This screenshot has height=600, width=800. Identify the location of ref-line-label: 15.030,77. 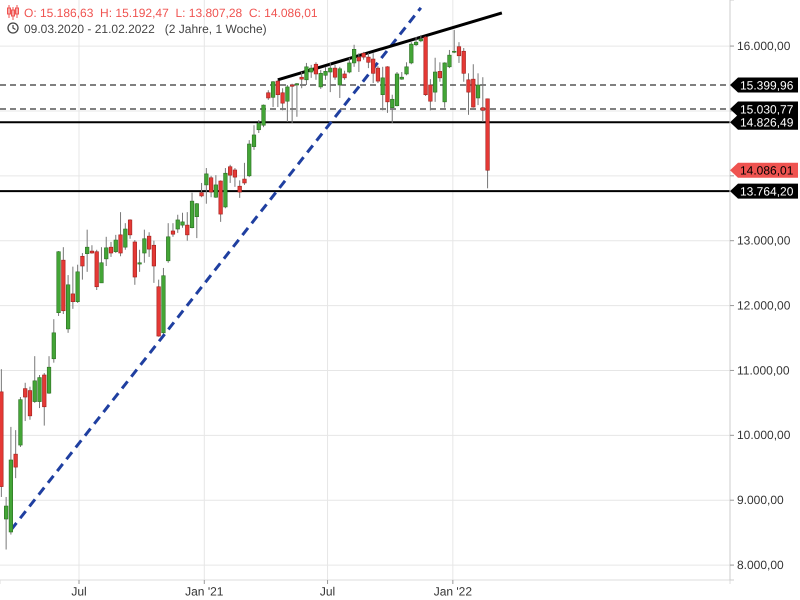
(767, 109).